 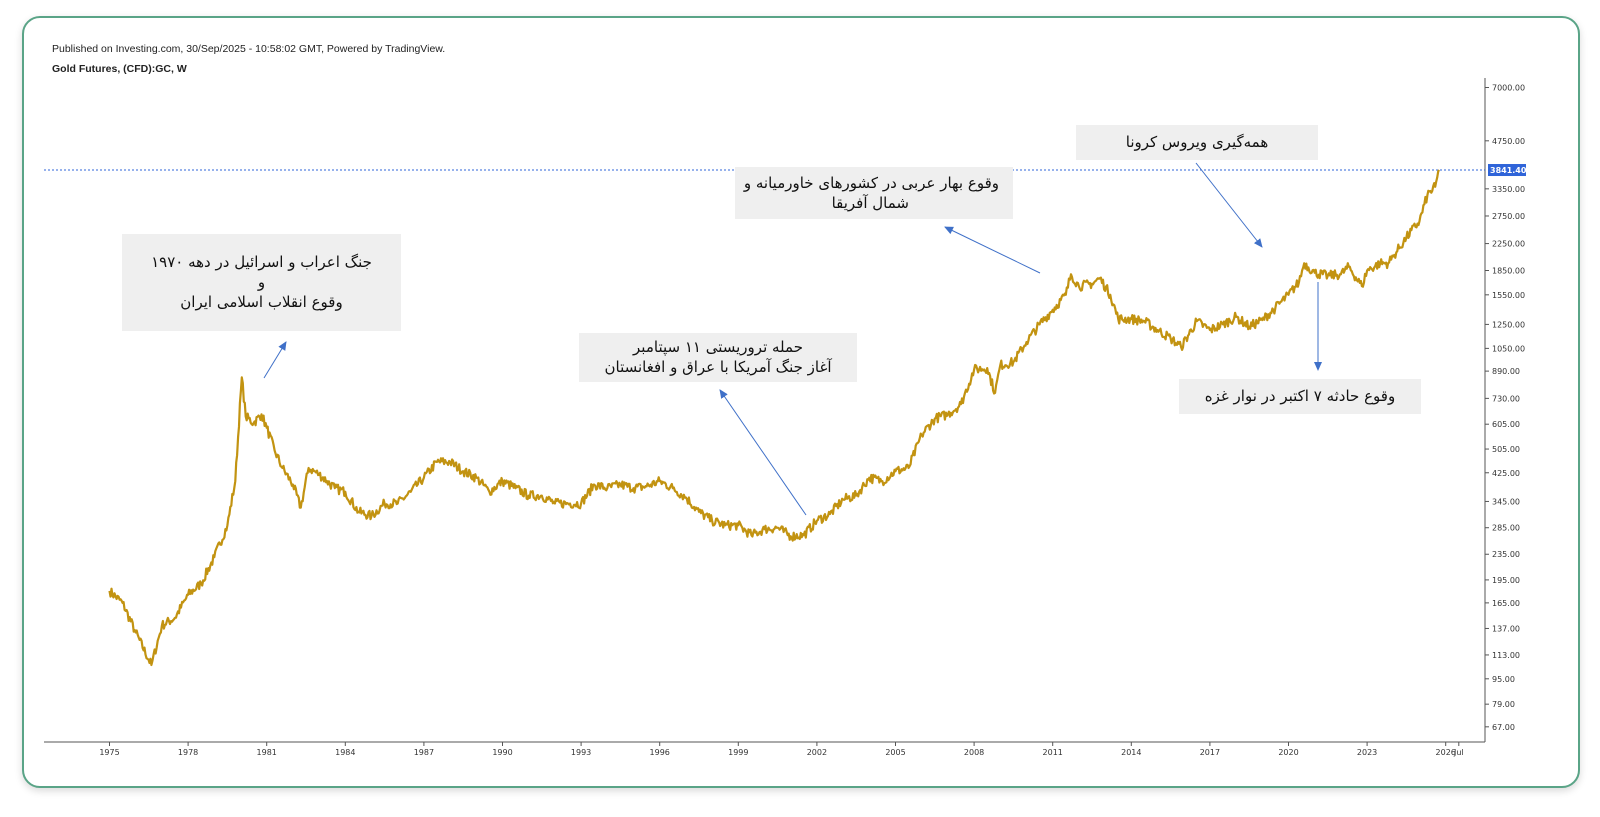 What do you see at coordinates (1506, 449) in the screenshot?
I see `y-tick-label: 505.00` at bounding box center [1506, 449].